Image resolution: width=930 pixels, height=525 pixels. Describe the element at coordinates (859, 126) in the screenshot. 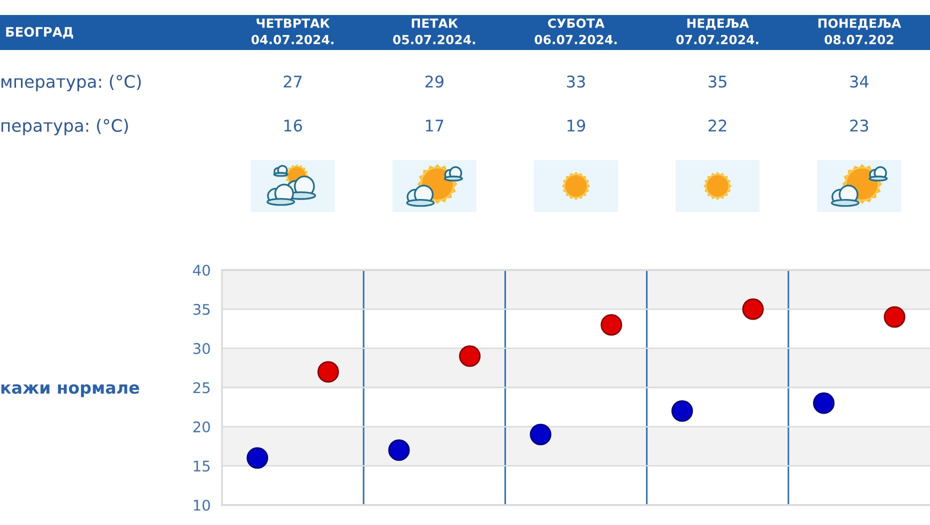

I see `data-label: 23` at that location.